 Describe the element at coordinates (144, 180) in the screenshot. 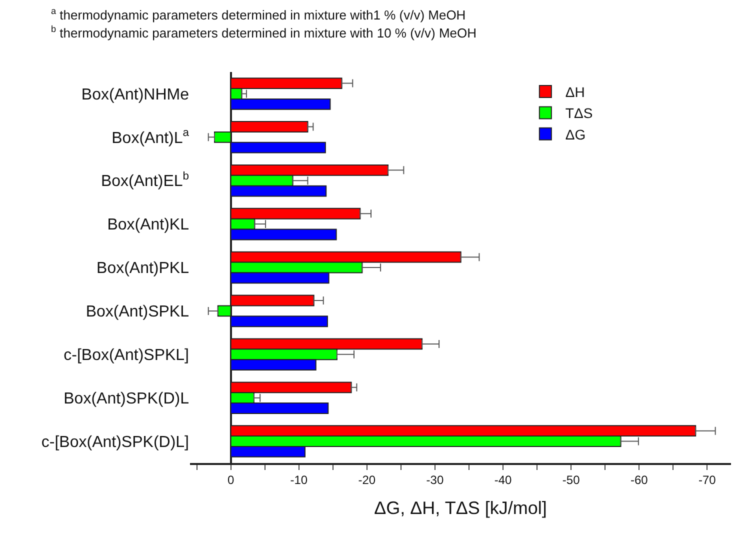

I see `y-tick-label: Box(Ant)EL$^{b}$` at that location.